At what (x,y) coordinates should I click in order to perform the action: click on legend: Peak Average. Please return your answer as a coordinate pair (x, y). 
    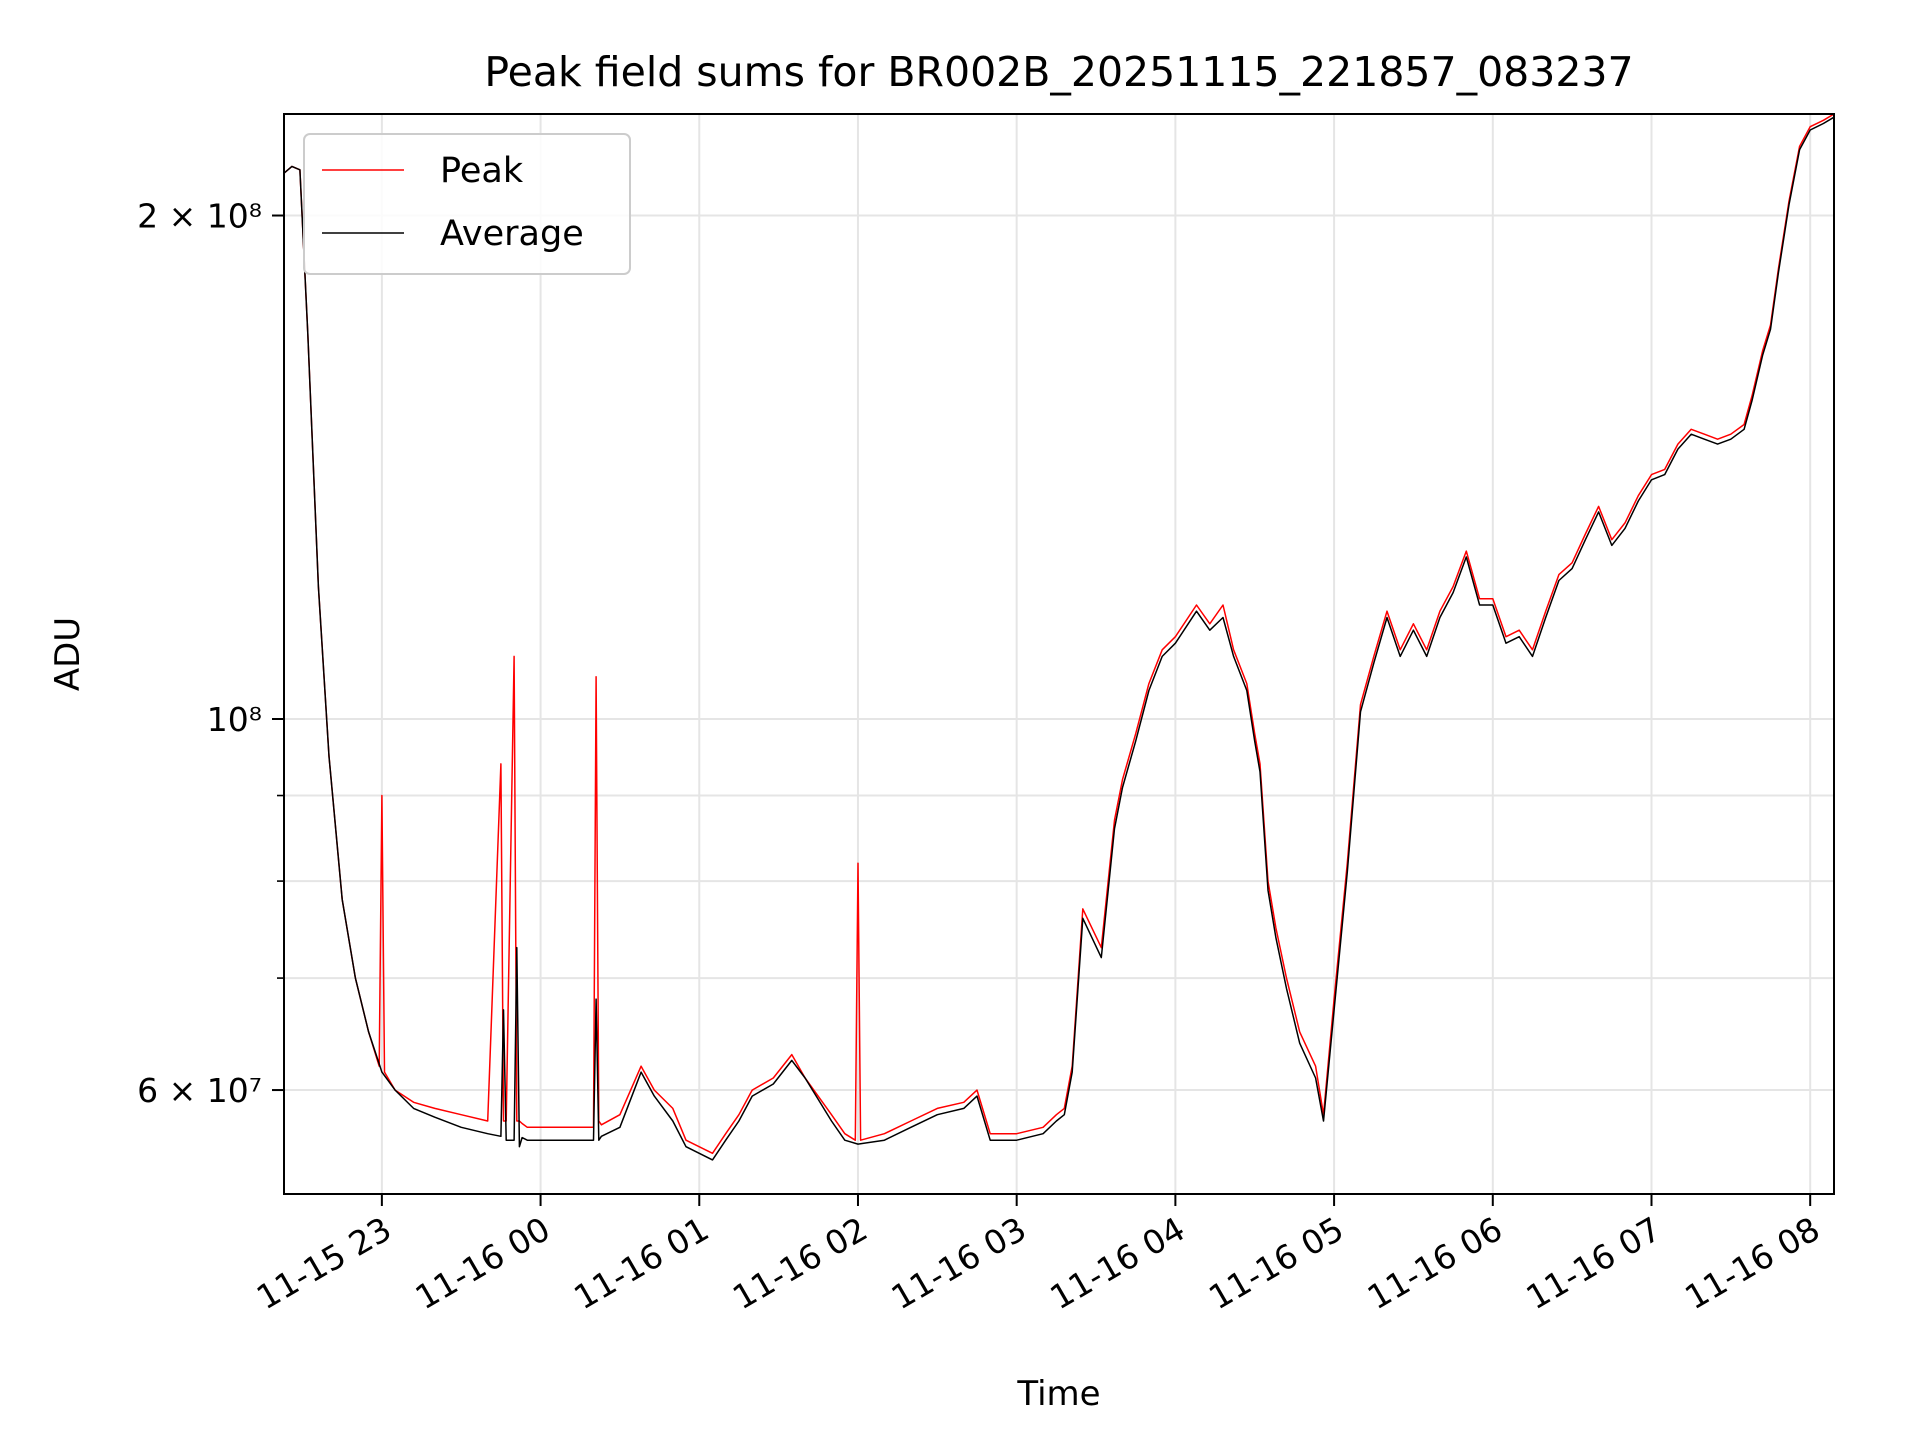
    Looking at the image, I should click on (467, 204).